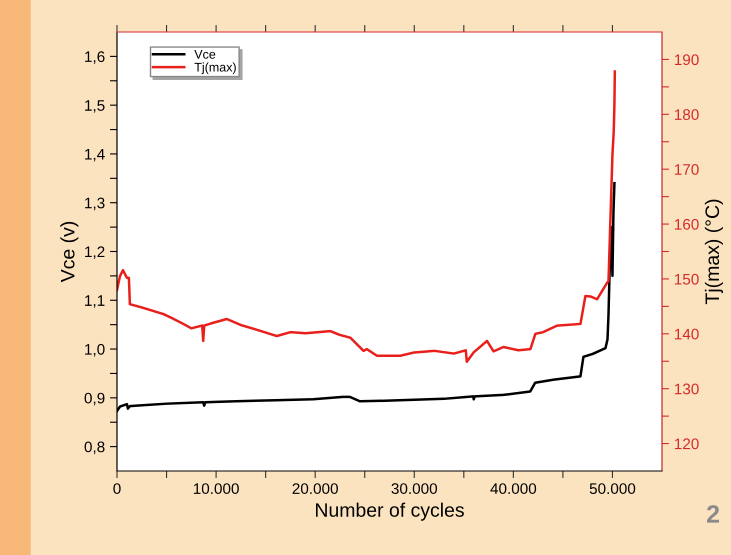 This screenshot has width=731, height=555. What do you see at coordinates (414, 488) in the screenshot?
I see `x-tick-label: 30.000` at bounding box center [414, 488].